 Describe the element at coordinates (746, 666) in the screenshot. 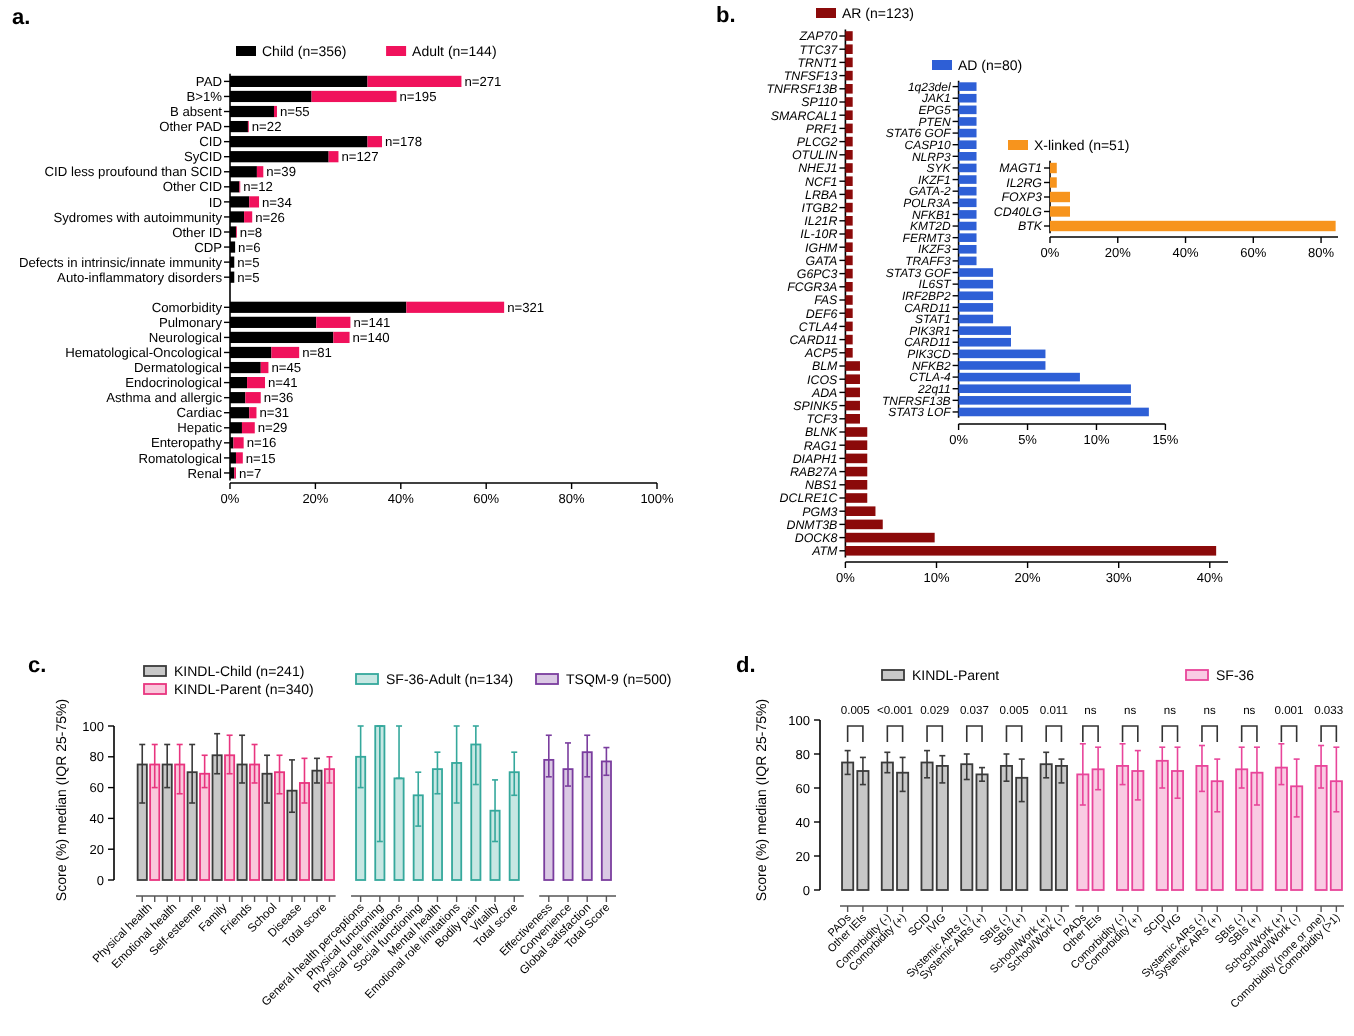

I see `chart-title: d.` at that location.